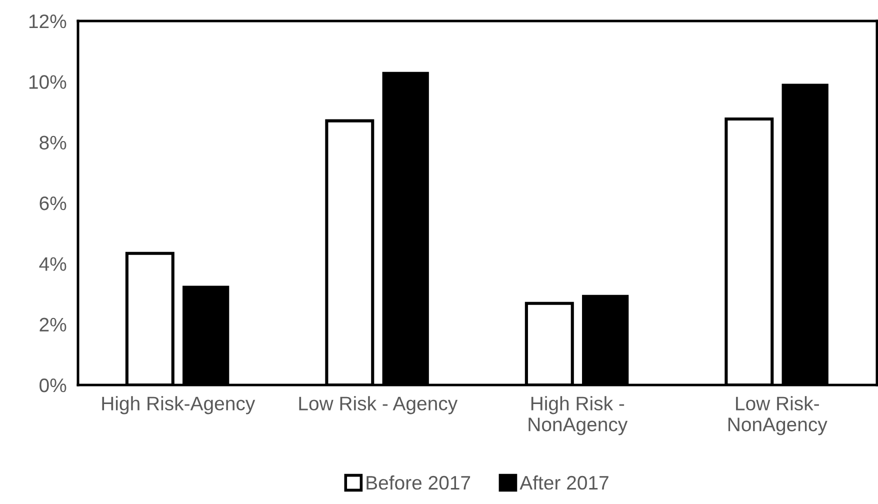  What do you see at coordinates (564, 482) in the screenshot?
I see `legend-label: After 2017` at bounding box center [564, 482].